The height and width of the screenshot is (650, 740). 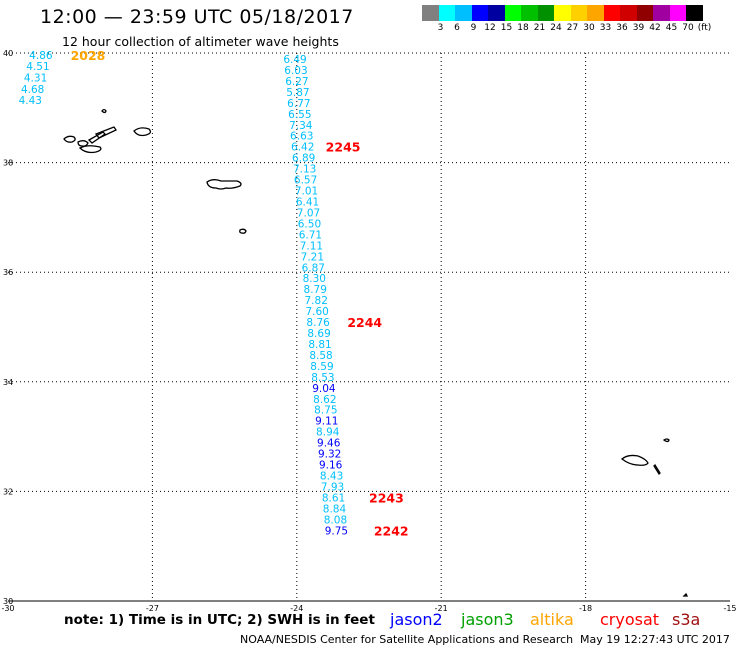 What do you see at coordinates (473, 28) in the screenshot?
I see `legend-label: 9` at bounding box center [473, 28].